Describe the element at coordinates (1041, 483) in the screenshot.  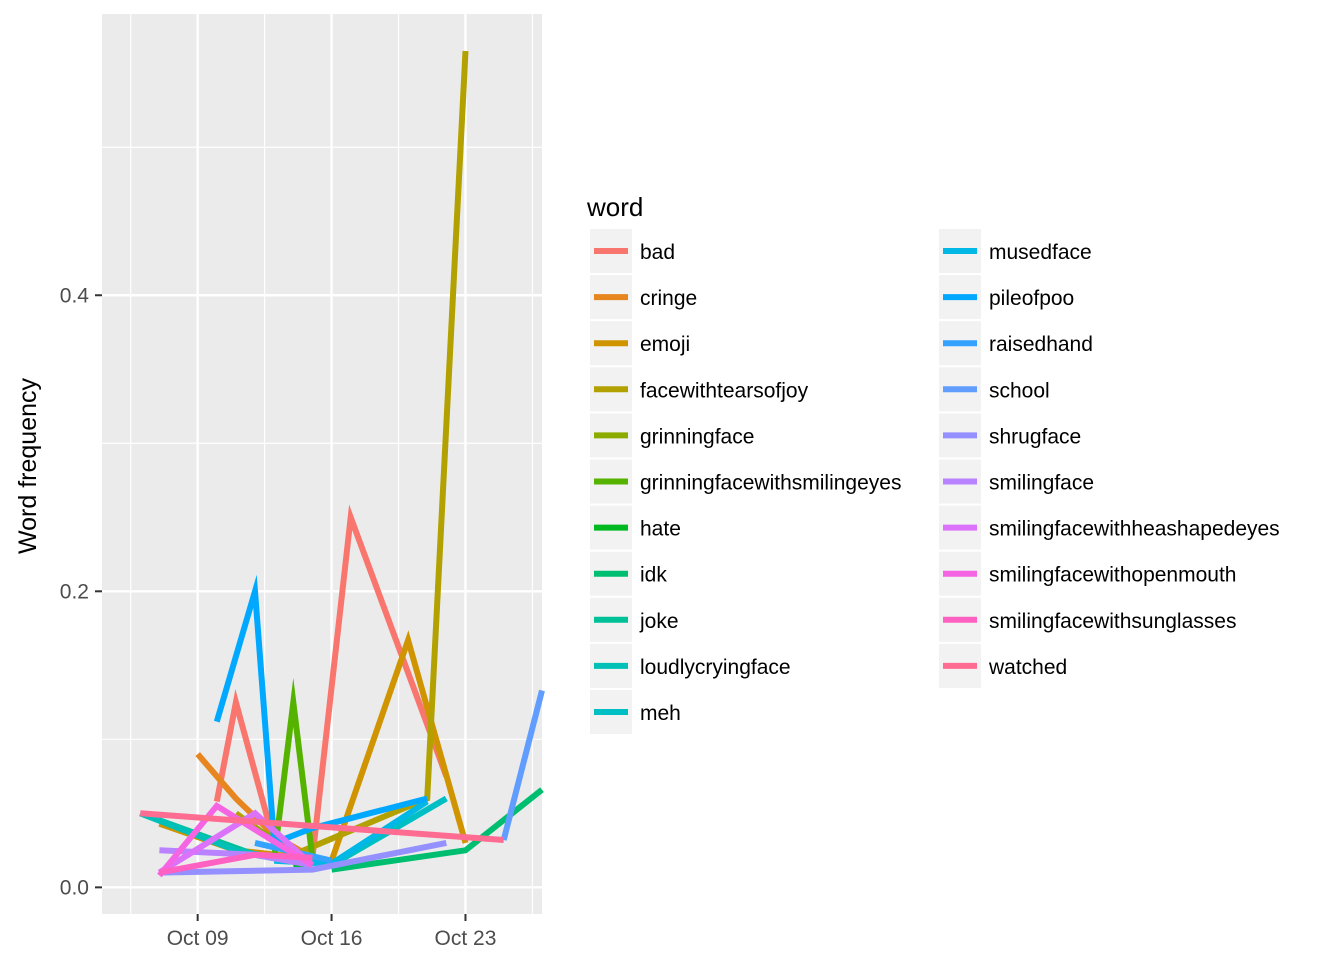
I see `legend-label: smilingface` at that location.